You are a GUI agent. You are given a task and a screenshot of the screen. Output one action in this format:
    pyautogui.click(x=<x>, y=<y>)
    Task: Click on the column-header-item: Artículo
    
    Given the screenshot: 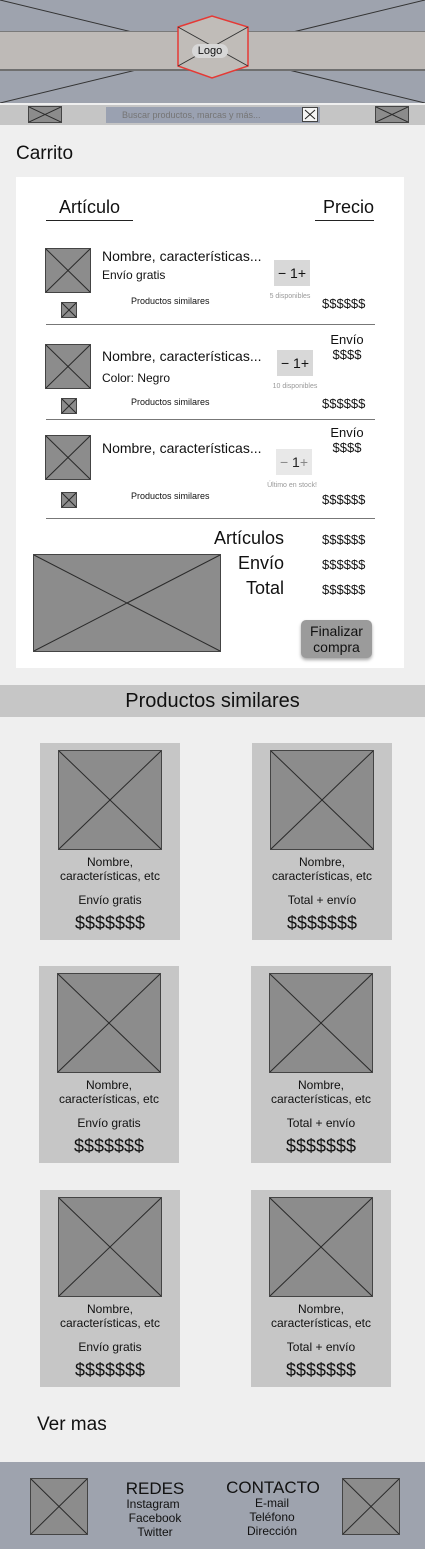 What is the action you would take?
    pyautogui.click(x=89, y=209)
    